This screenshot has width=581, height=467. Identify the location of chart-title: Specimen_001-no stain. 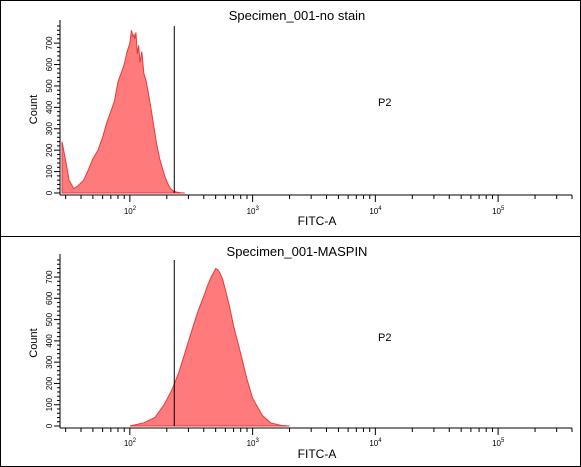
(297, 15).